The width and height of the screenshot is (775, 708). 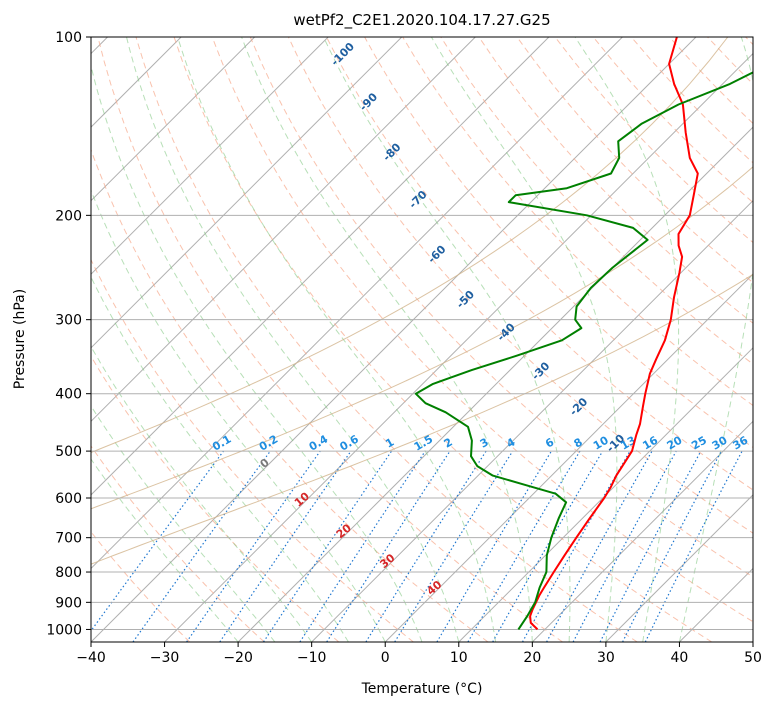 What do you see at coordinates (312, 658) in the screenshot?
I see `x-tick-label: −10` at bounding box center [312, 658].